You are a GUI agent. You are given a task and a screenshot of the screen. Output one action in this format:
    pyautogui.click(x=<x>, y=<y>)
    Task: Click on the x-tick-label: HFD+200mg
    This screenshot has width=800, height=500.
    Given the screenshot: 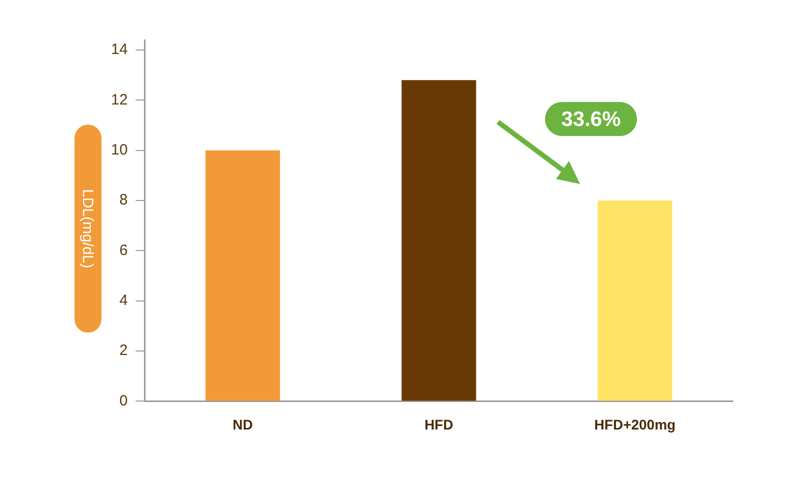 What is the action you would take?
    pyautogui.click(x=635, y=424)
    